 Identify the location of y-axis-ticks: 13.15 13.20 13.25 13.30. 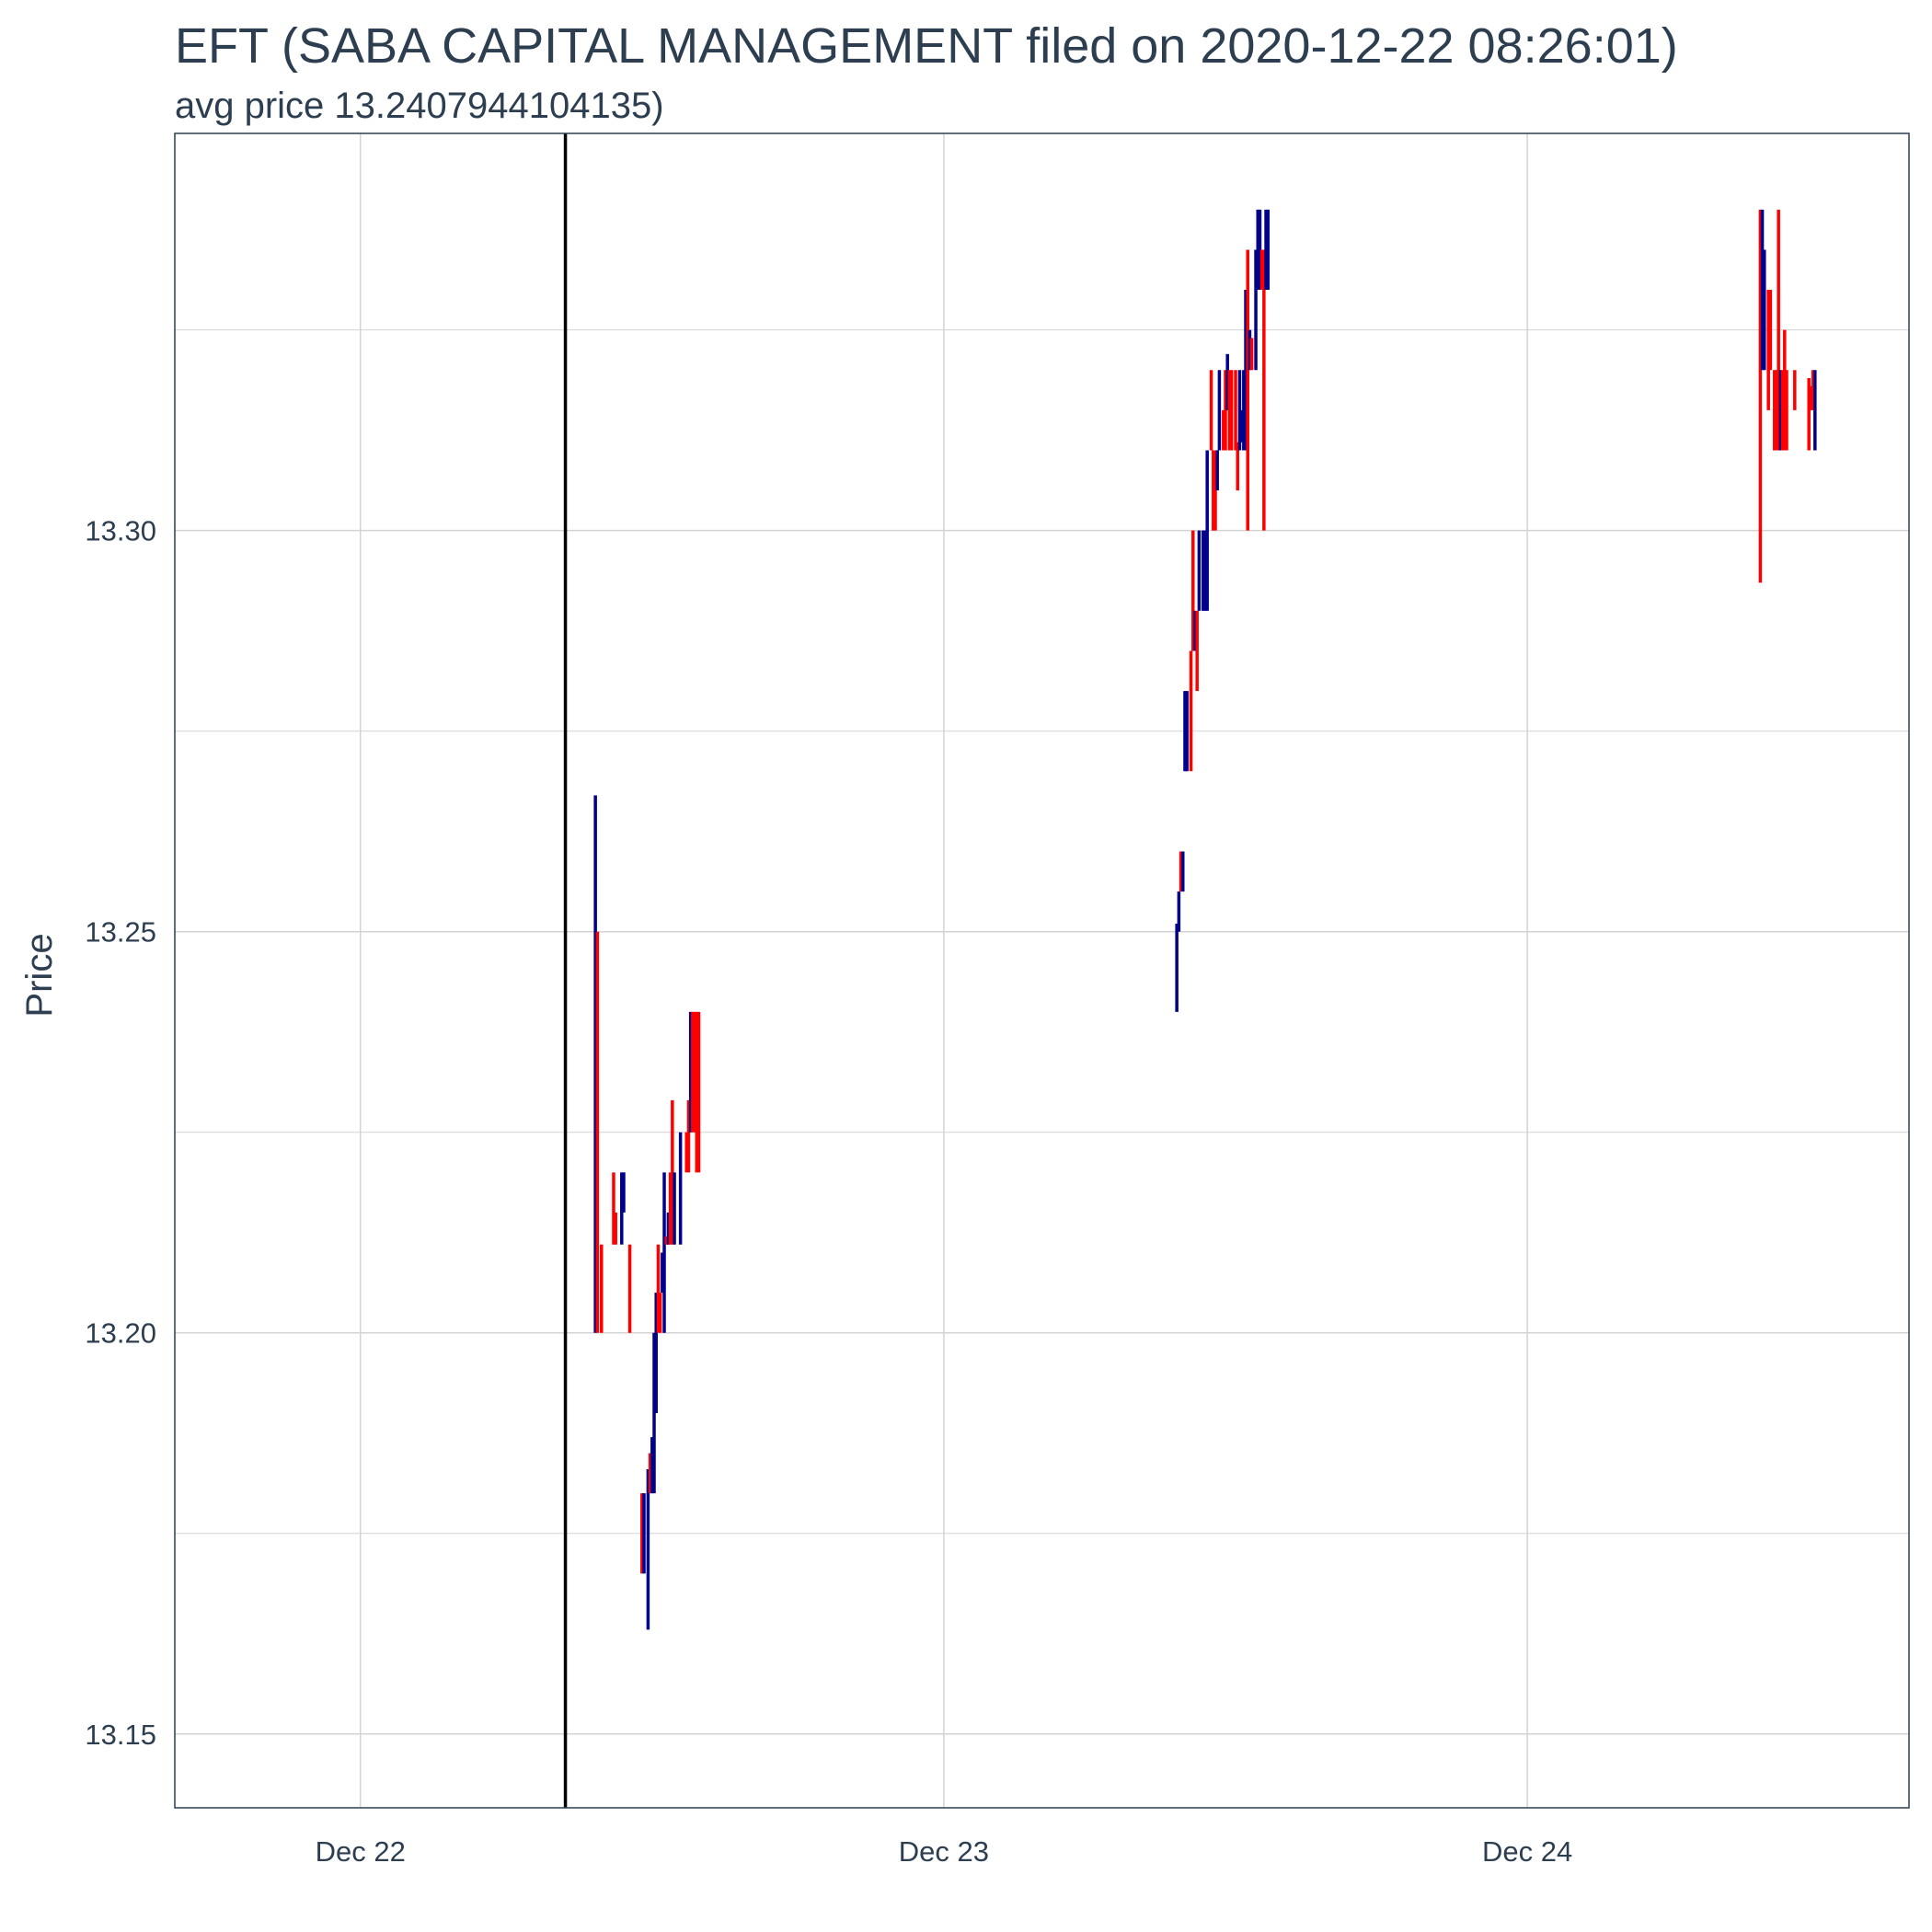
(120, 1133).